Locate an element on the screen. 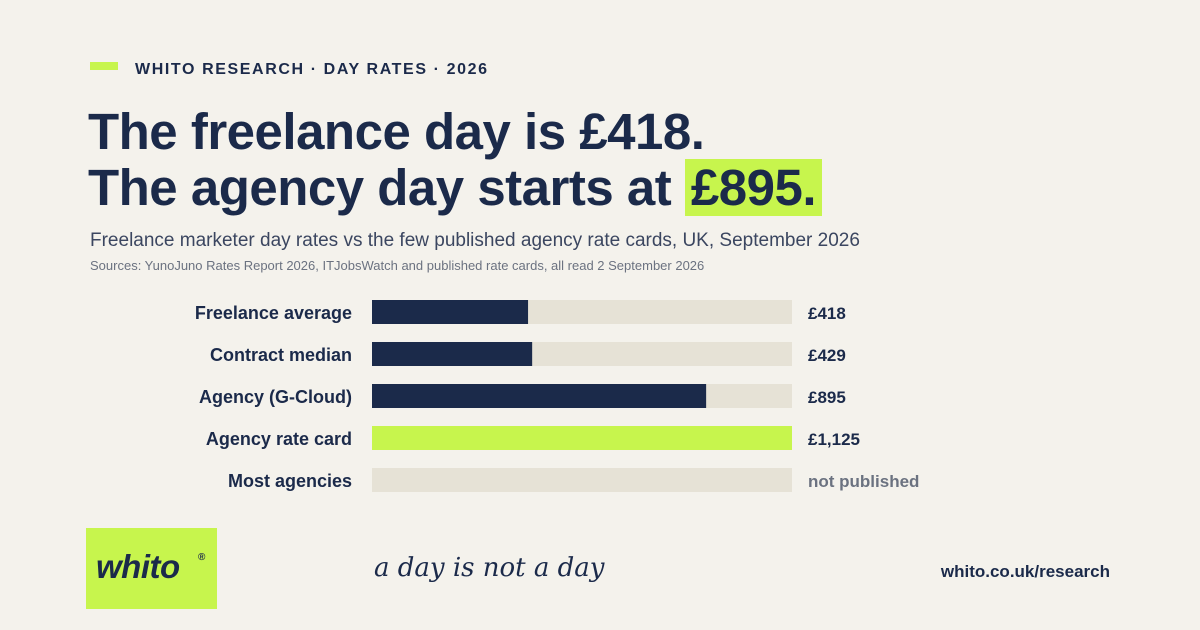 This screenshot has height=630, width=1200. logo-wordmark: whito is located at coordinates (138, 566).